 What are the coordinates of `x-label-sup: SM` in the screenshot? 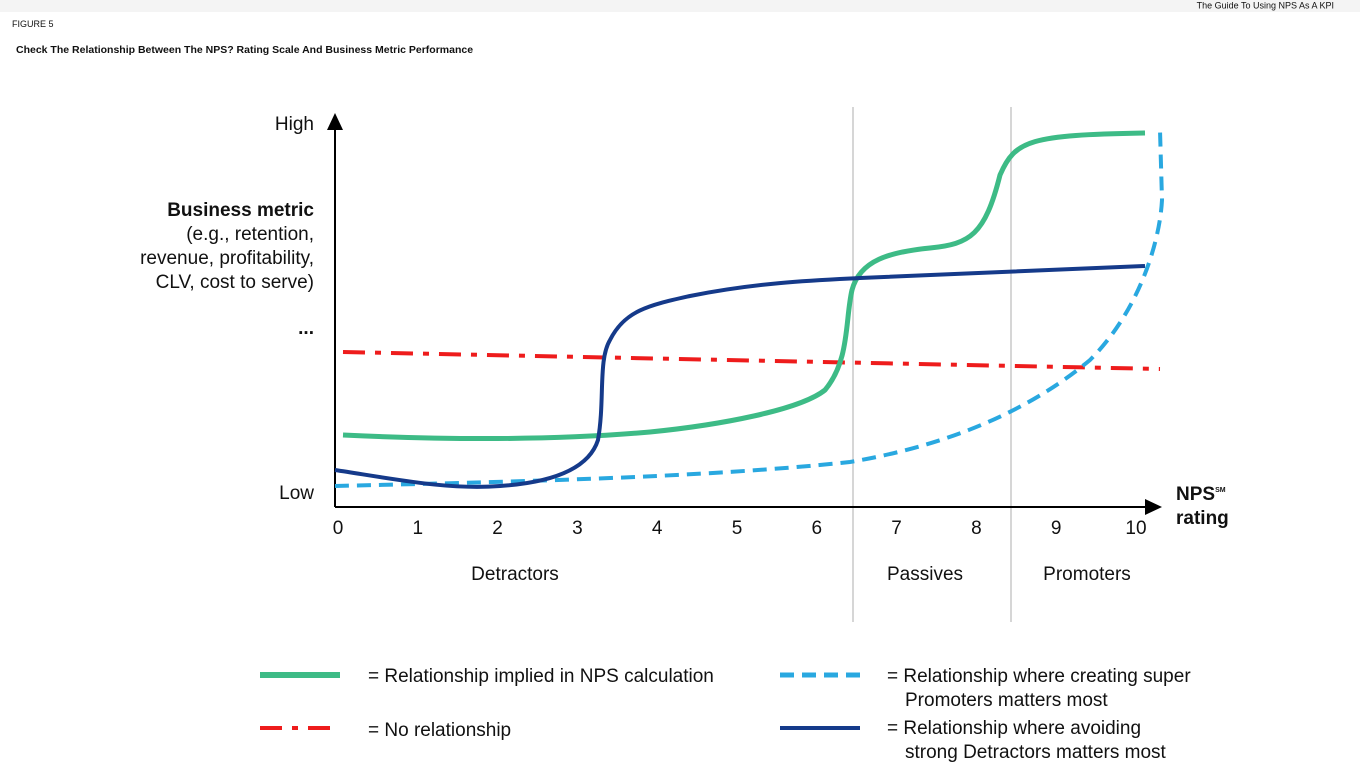 It's located at (1220, 490).